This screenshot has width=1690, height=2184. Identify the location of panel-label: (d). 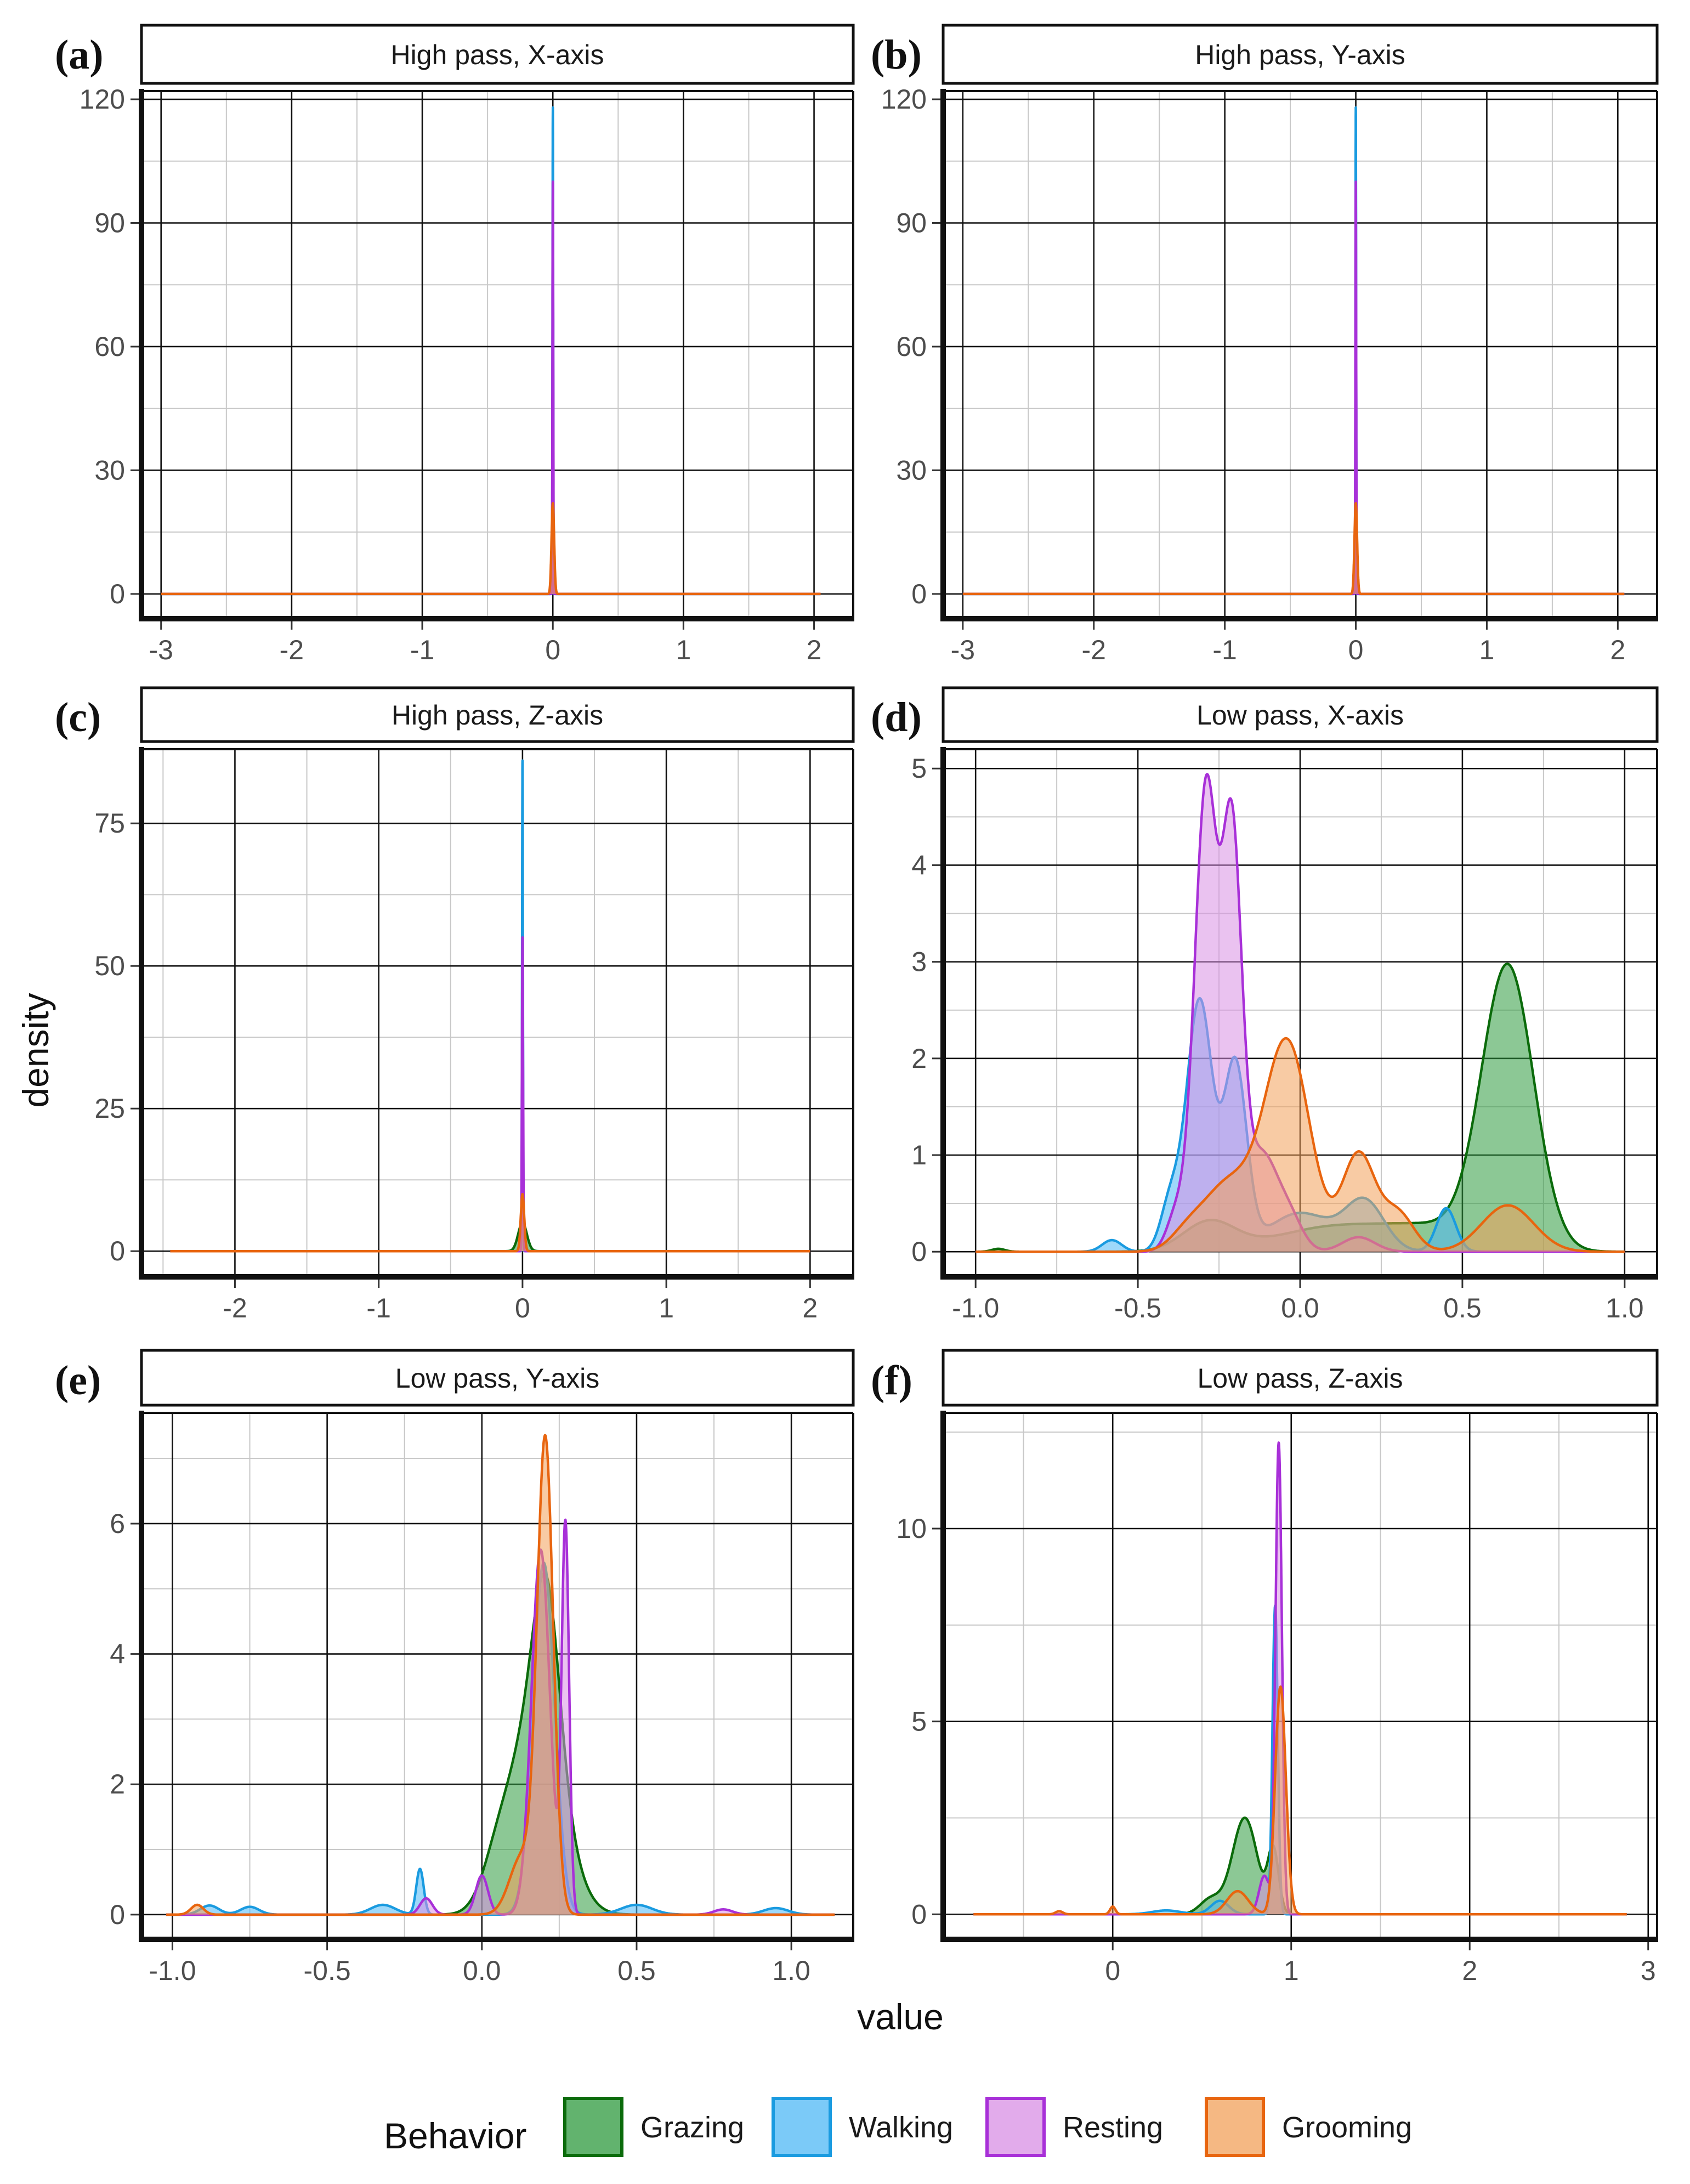
(896, 717).